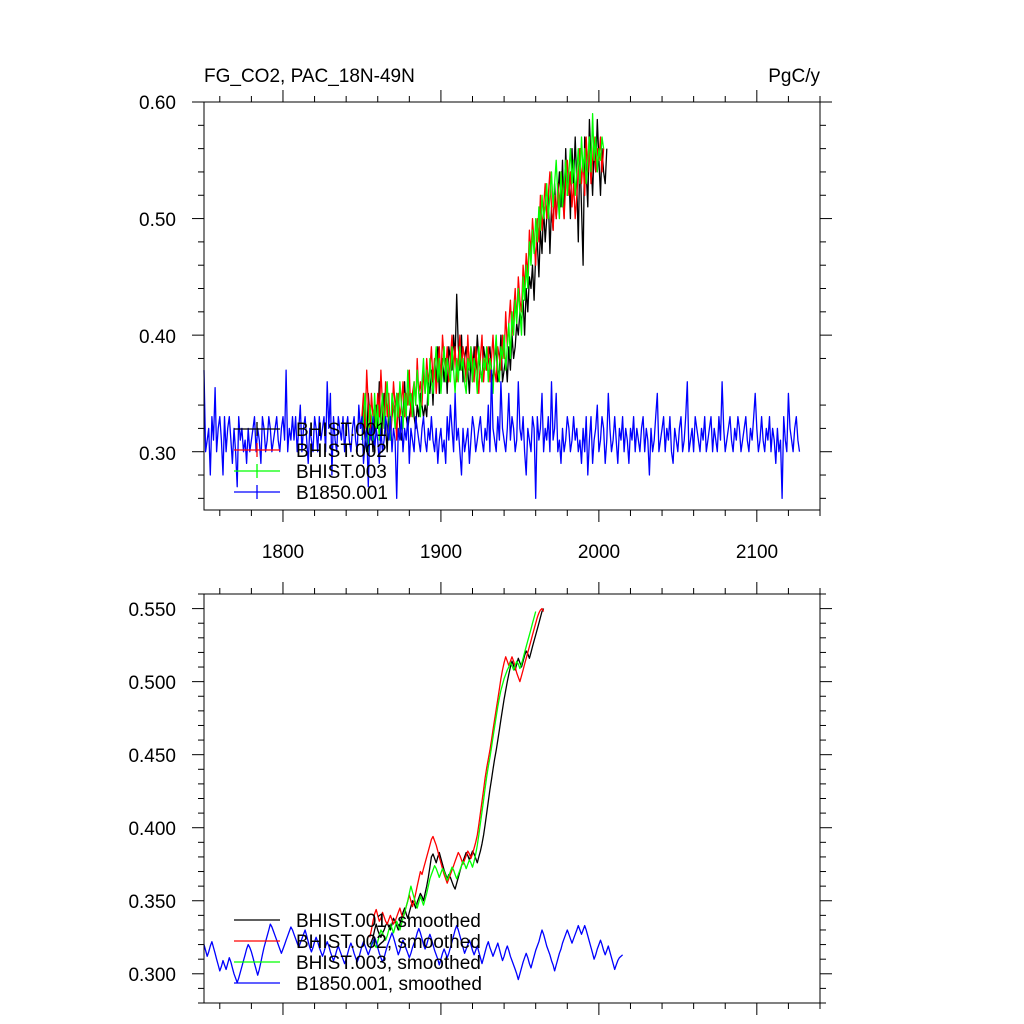 The height and width of the screenshot is (1024, 1024). Describe the element at coordinates (520, 552) in the screenshot. I see `top-x-tick-labels: 1800 1900 2000 2100` at that location.